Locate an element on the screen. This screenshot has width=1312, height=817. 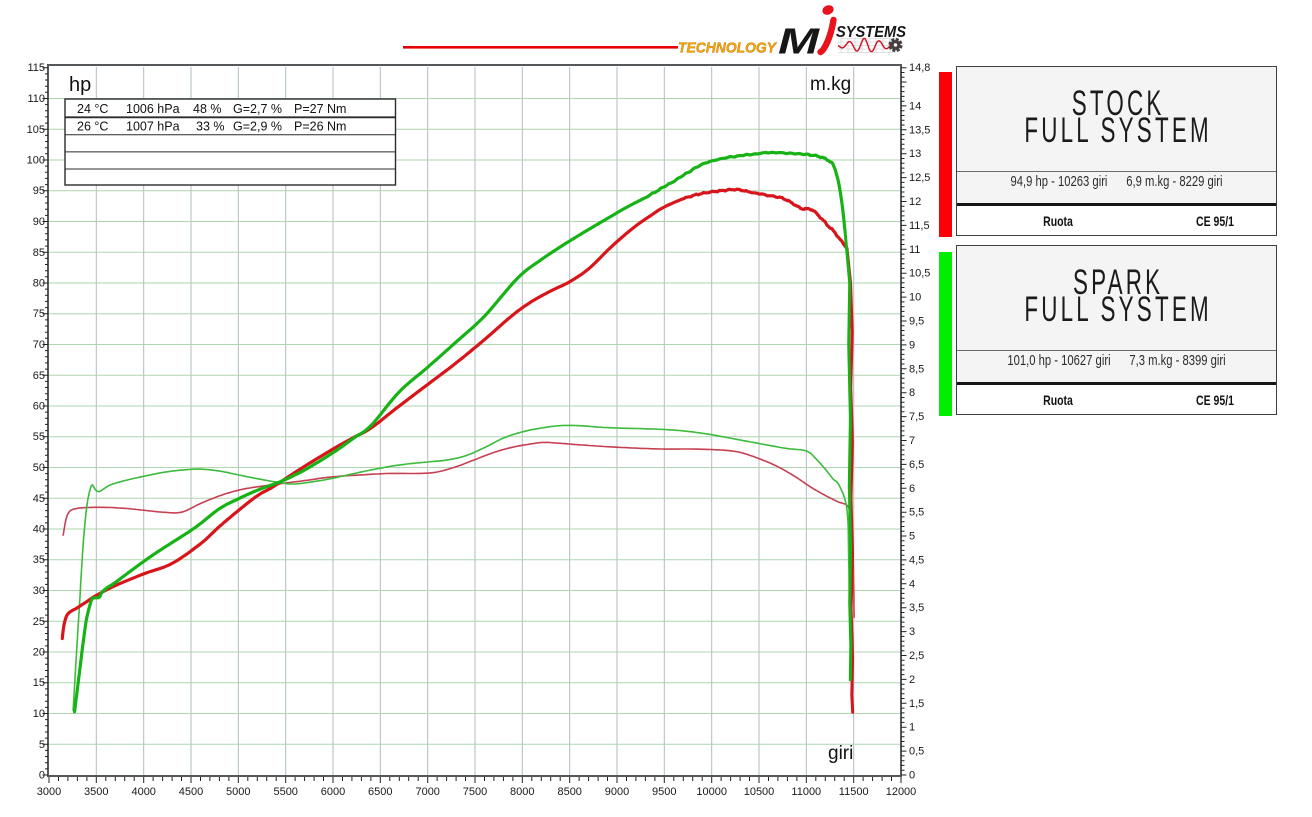
svg-text: 4 is located at coordinates (912, 584).